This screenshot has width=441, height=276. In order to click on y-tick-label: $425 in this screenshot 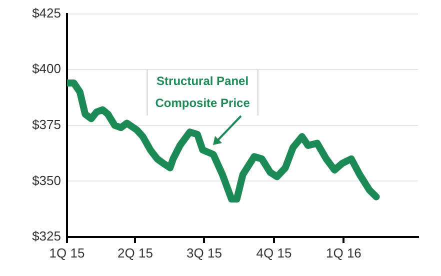, I will do `click(46, 12)`.